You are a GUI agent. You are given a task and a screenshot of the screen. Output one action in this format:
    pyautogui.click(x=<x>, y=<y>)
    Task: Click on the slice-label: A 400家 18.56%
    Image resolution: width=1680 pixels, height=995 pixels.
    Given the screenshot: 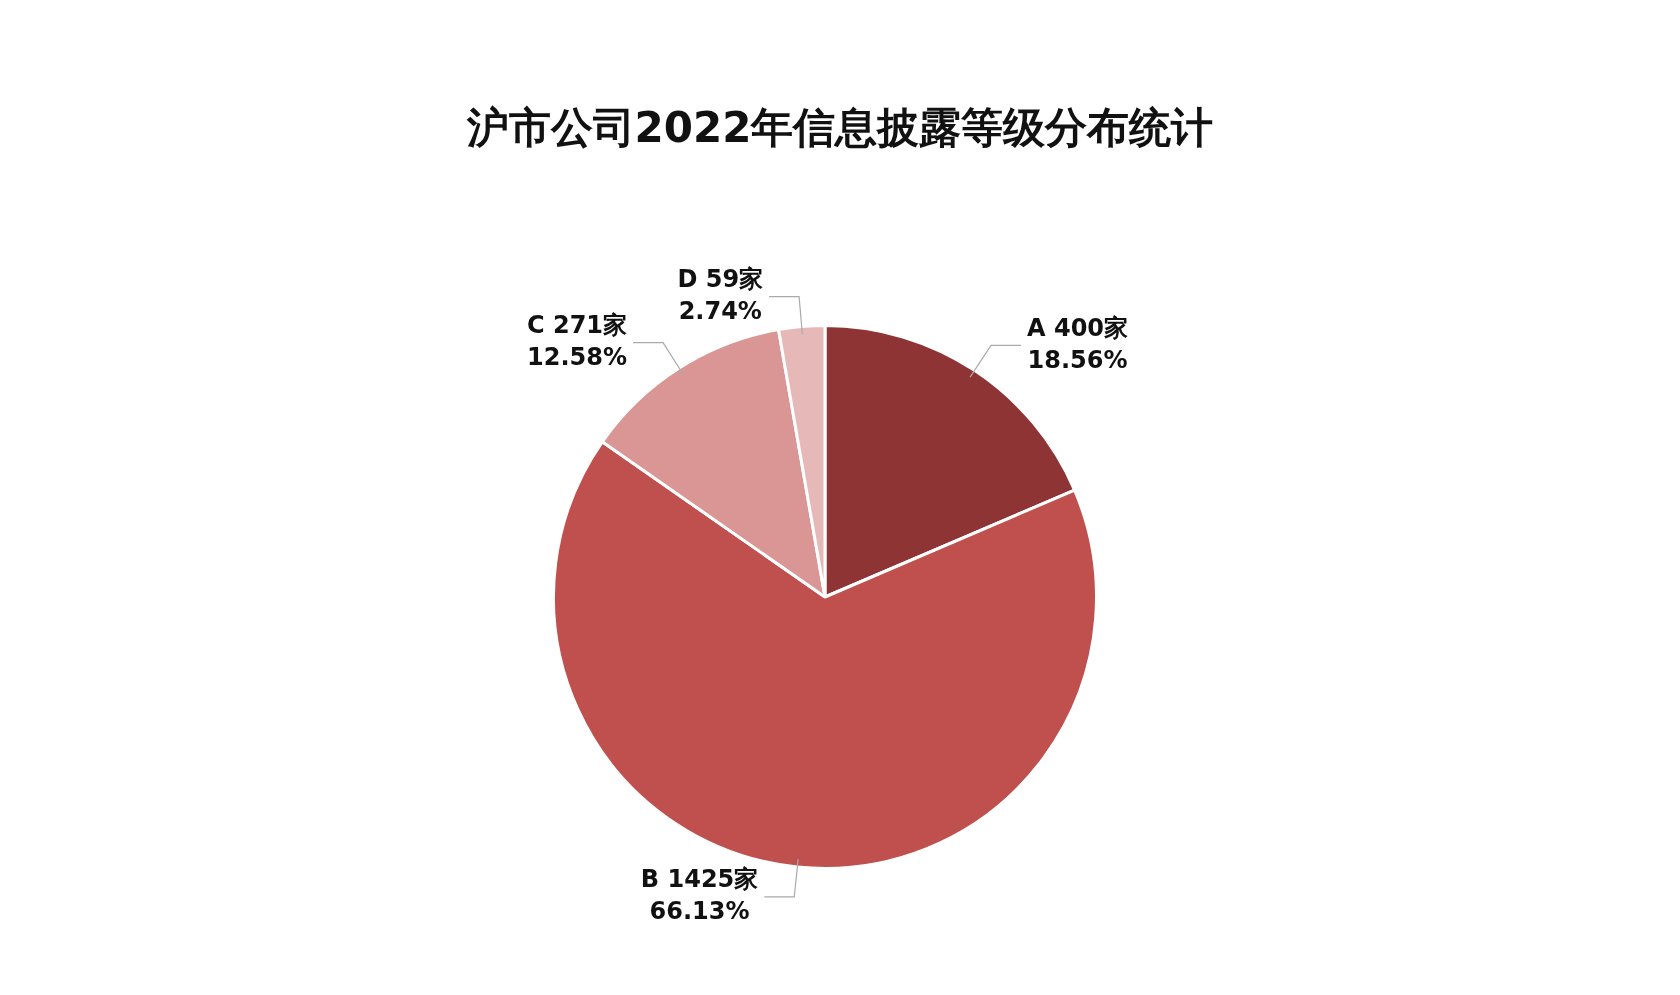 What is the action you would take?
    pyautogui.click(x=1078, y=343)
    